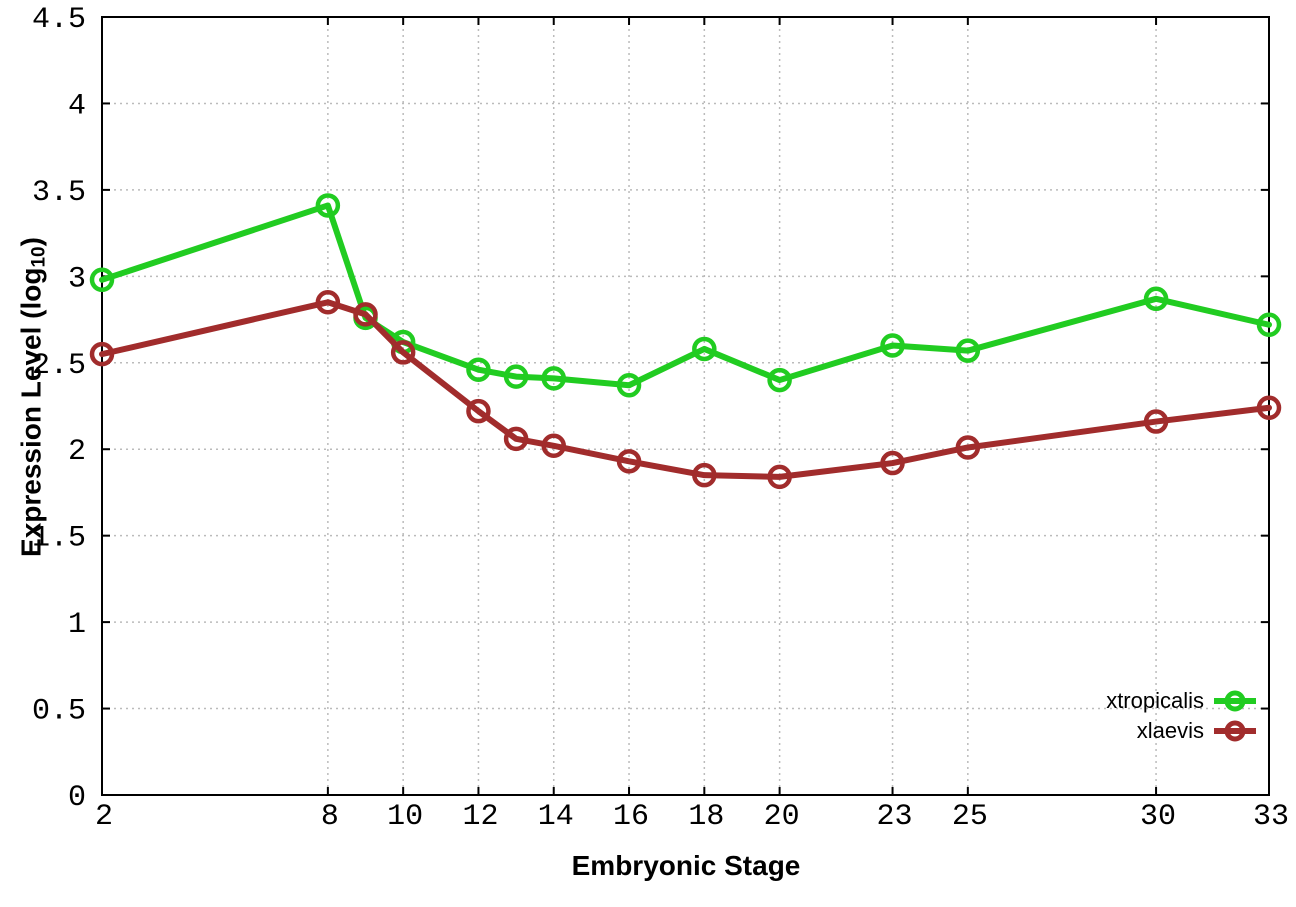 The width and height of the screenshot is (1296, 907). Describe the element at coordinates (330, 817) in the screenshot. I see `x-tick-label: 8` at that location.